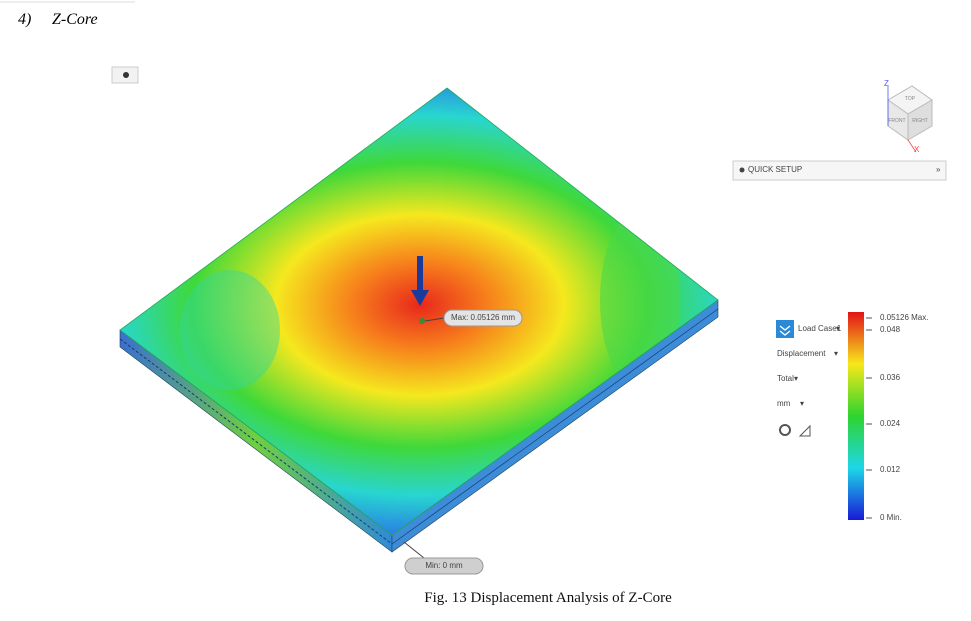 The width and height of the screenshot is (971, 621). I want to click on load-case-icon, so click(785, 329).